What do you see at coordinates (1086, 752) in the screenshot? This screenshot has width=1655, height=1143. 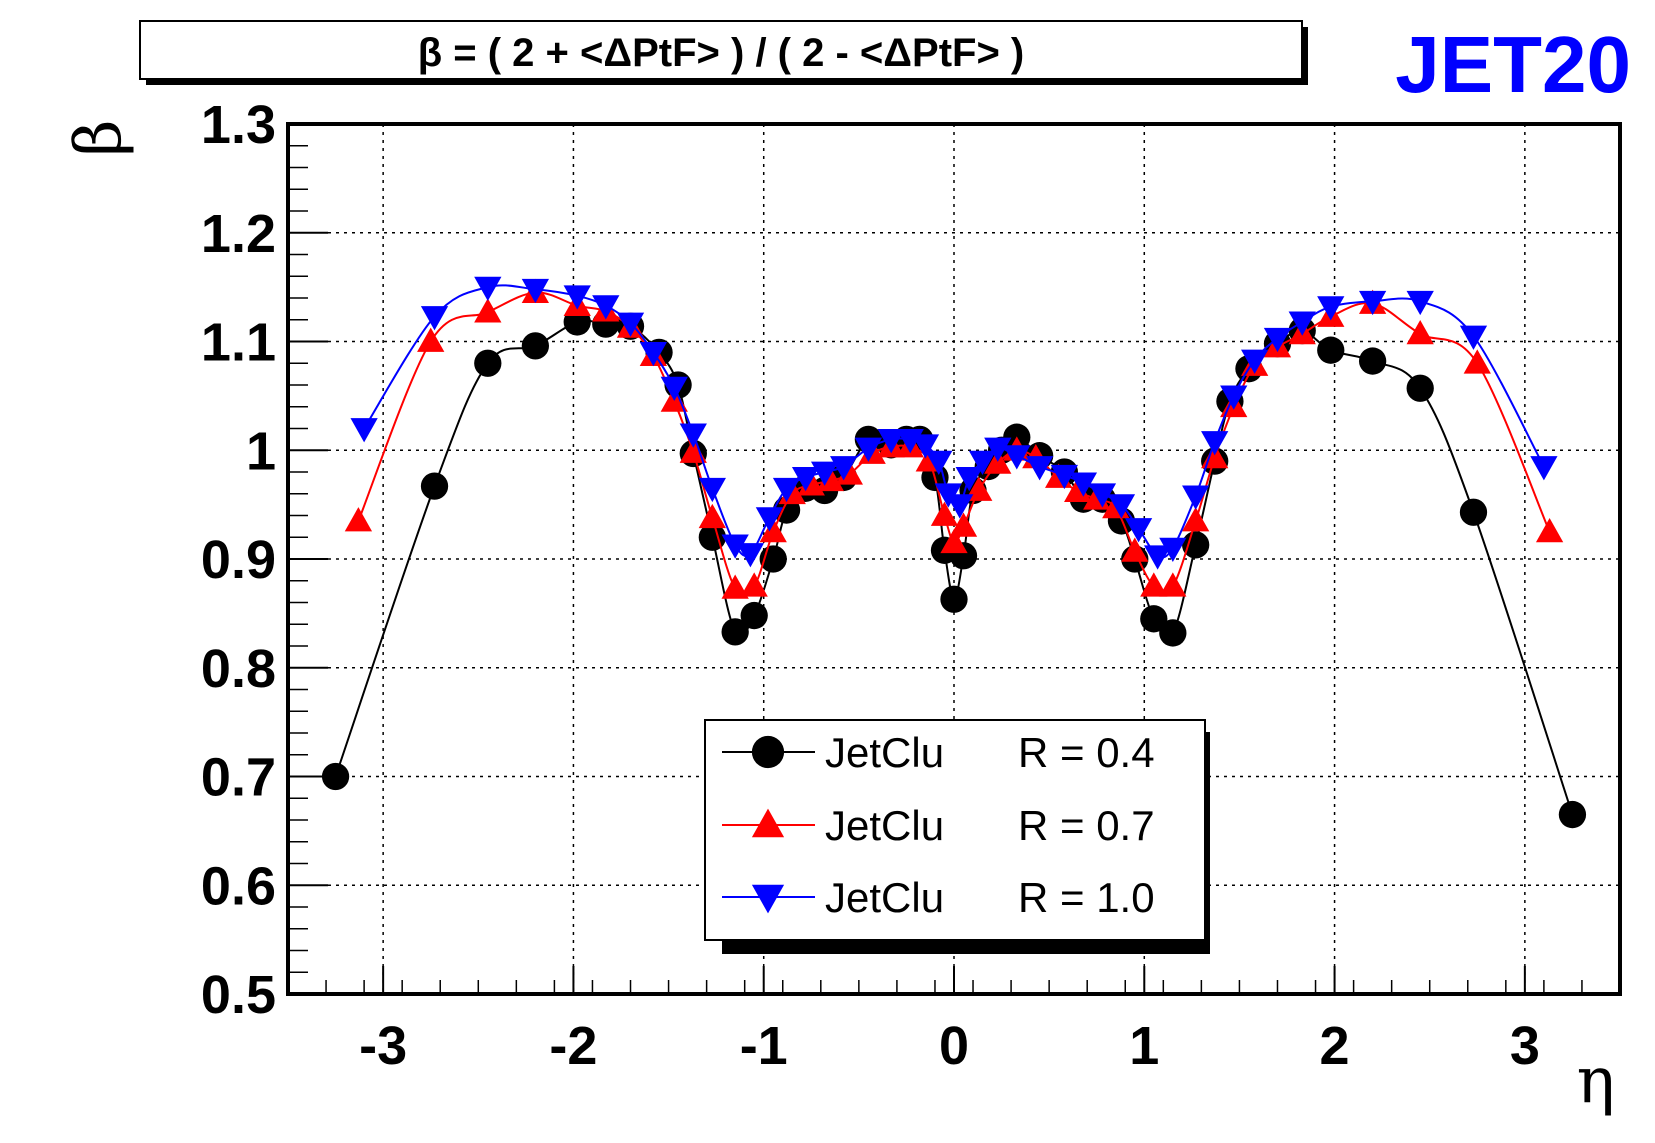 I see `legend-param: R = 0.4` at bounding box center [1086, 752].